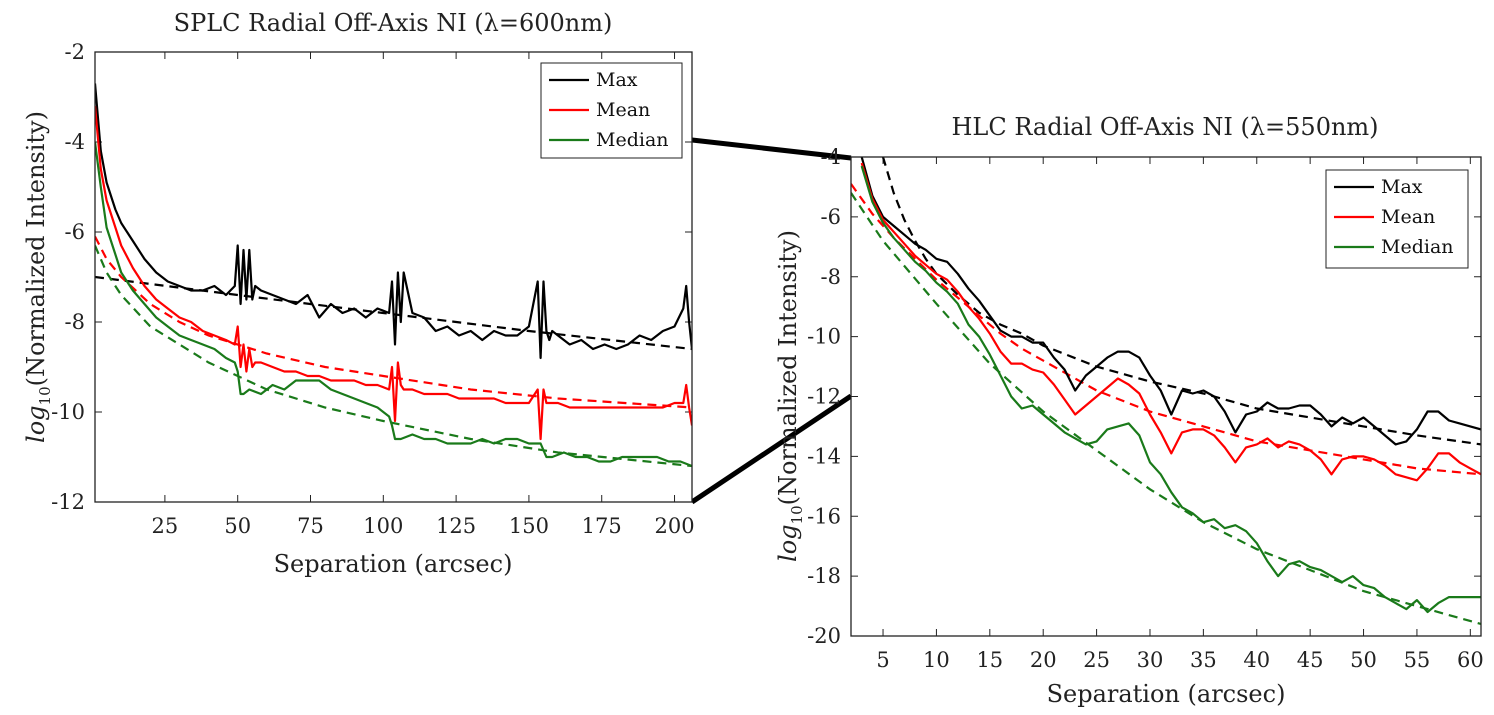 Image resolution: width=1494 pixels, height=715 pixels. I want to click on hlc-x-tick-label: 35, so click(1203, 660).